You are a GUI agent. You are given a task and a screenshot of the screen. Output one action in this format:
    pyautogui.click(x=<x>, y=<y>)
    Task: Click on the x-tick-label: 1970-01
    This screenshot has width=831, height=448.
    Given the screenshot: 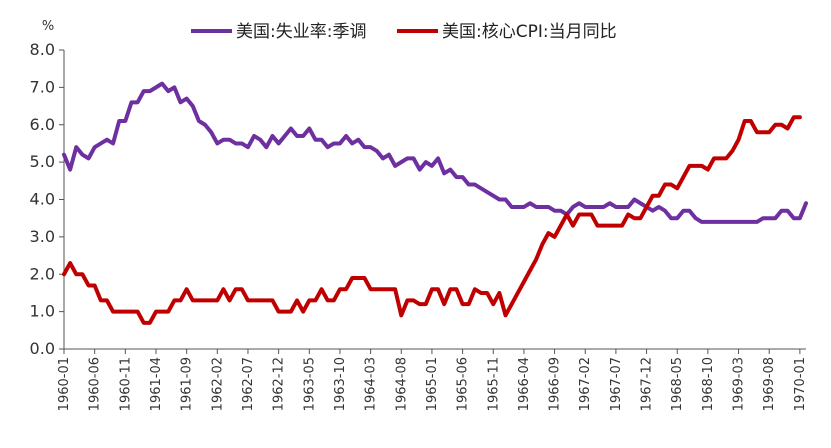 What is the action you would take?
    pyautogui.click(x=800, y=384)
    